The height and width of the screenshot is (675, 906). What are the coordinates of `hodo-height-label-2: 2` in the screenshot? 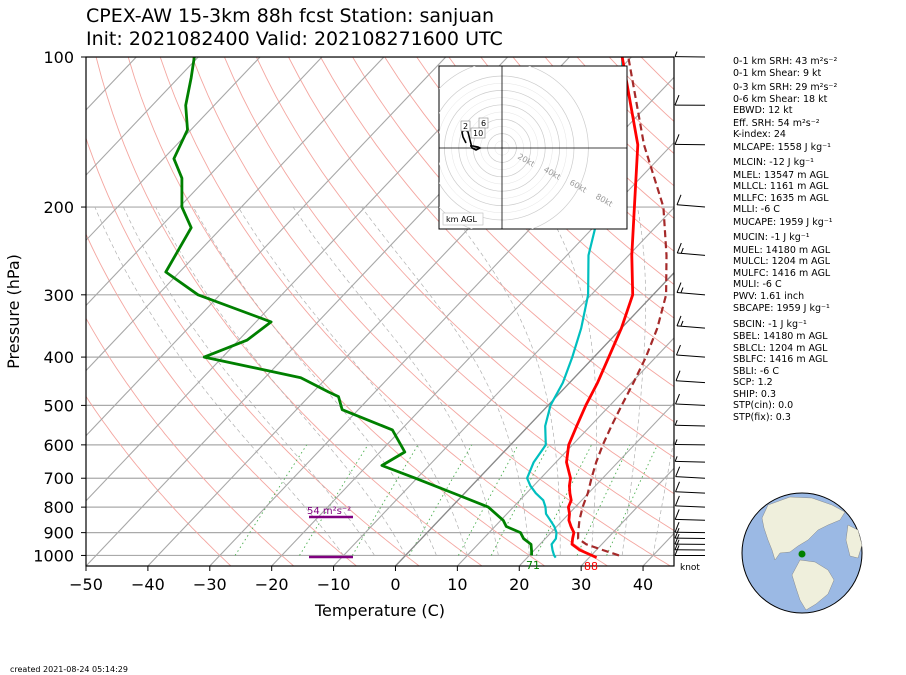 It's located at (465, 126).